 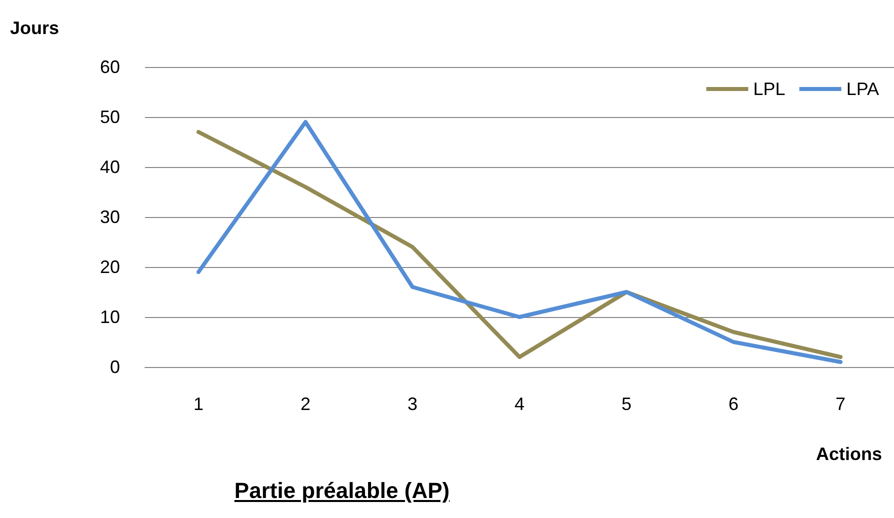 I want to click on y-tick-label: 30, so click(x=110, y=217).